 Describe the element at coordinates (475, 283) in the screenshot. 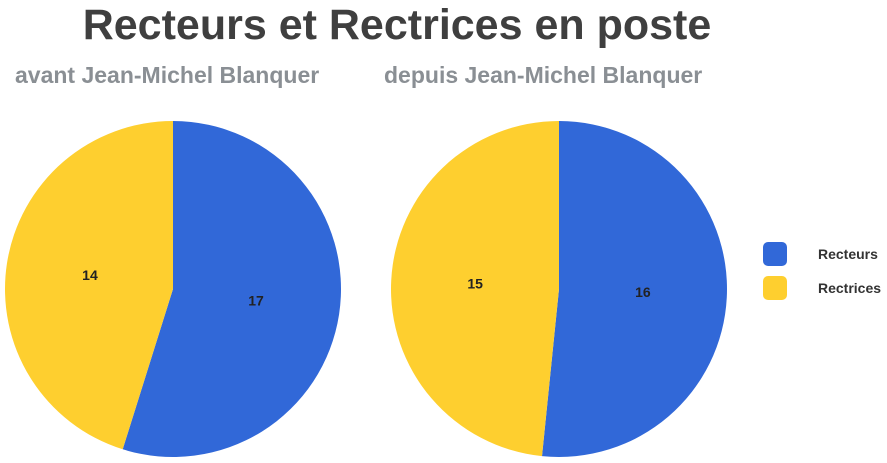

I see `pie2-value-label-rectrices: 15` at that location.